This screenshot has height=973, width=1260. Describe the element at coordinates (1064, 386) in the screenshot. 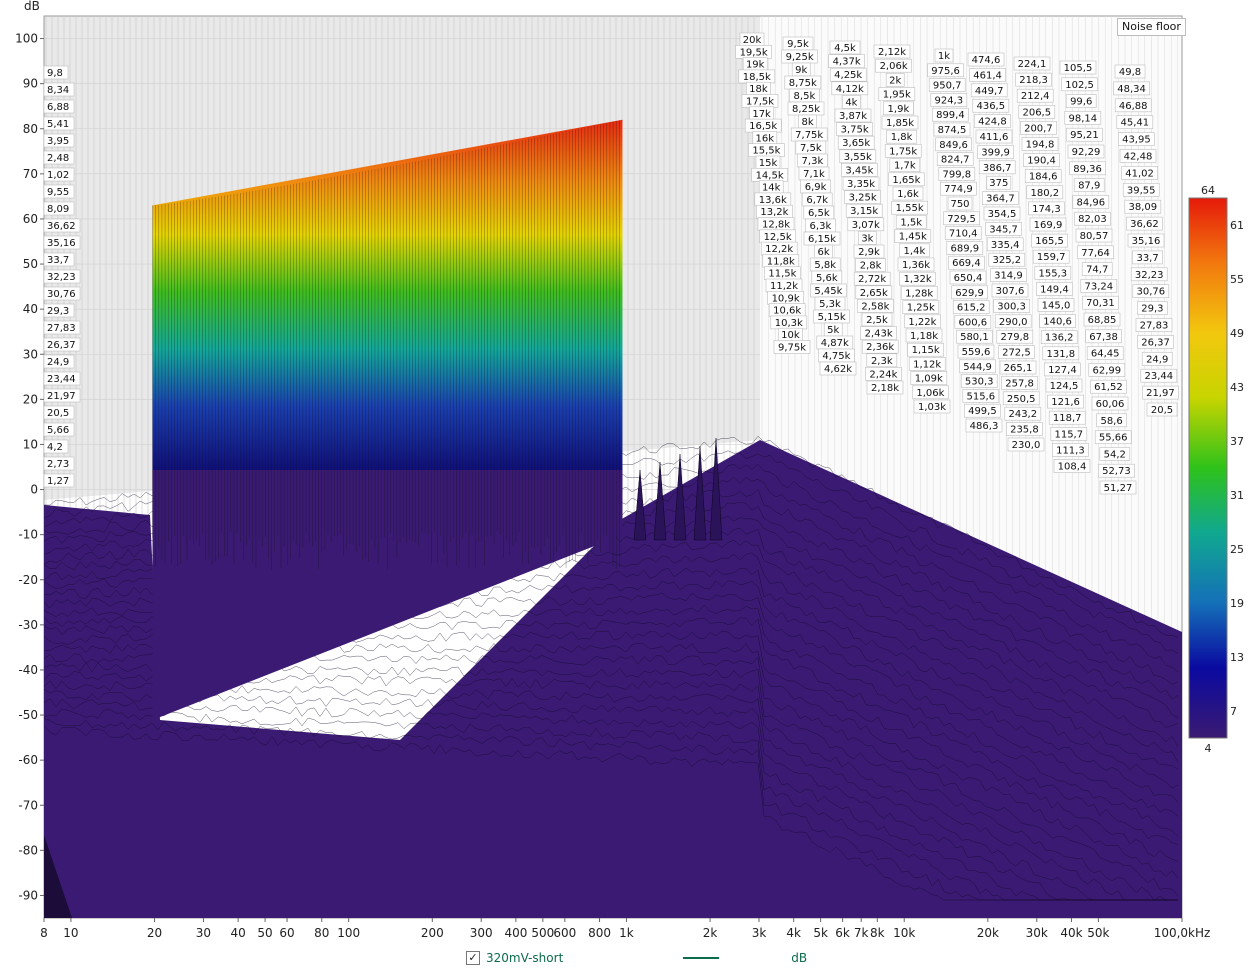

I see `slice-label-text: 124,5` at that location.